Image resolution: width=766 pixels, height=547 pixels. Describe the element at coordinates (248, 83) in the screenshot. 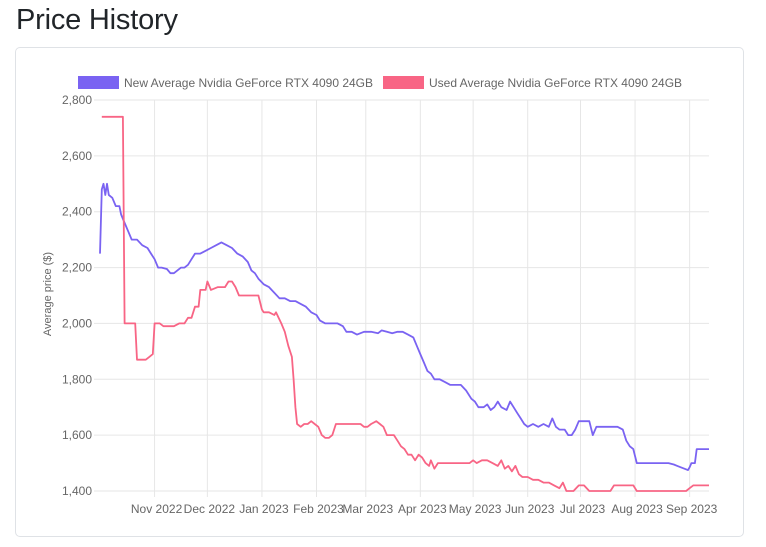

I see `legend-label: New Average Nvidia GeForce RTX 4090 24GB` at that location.